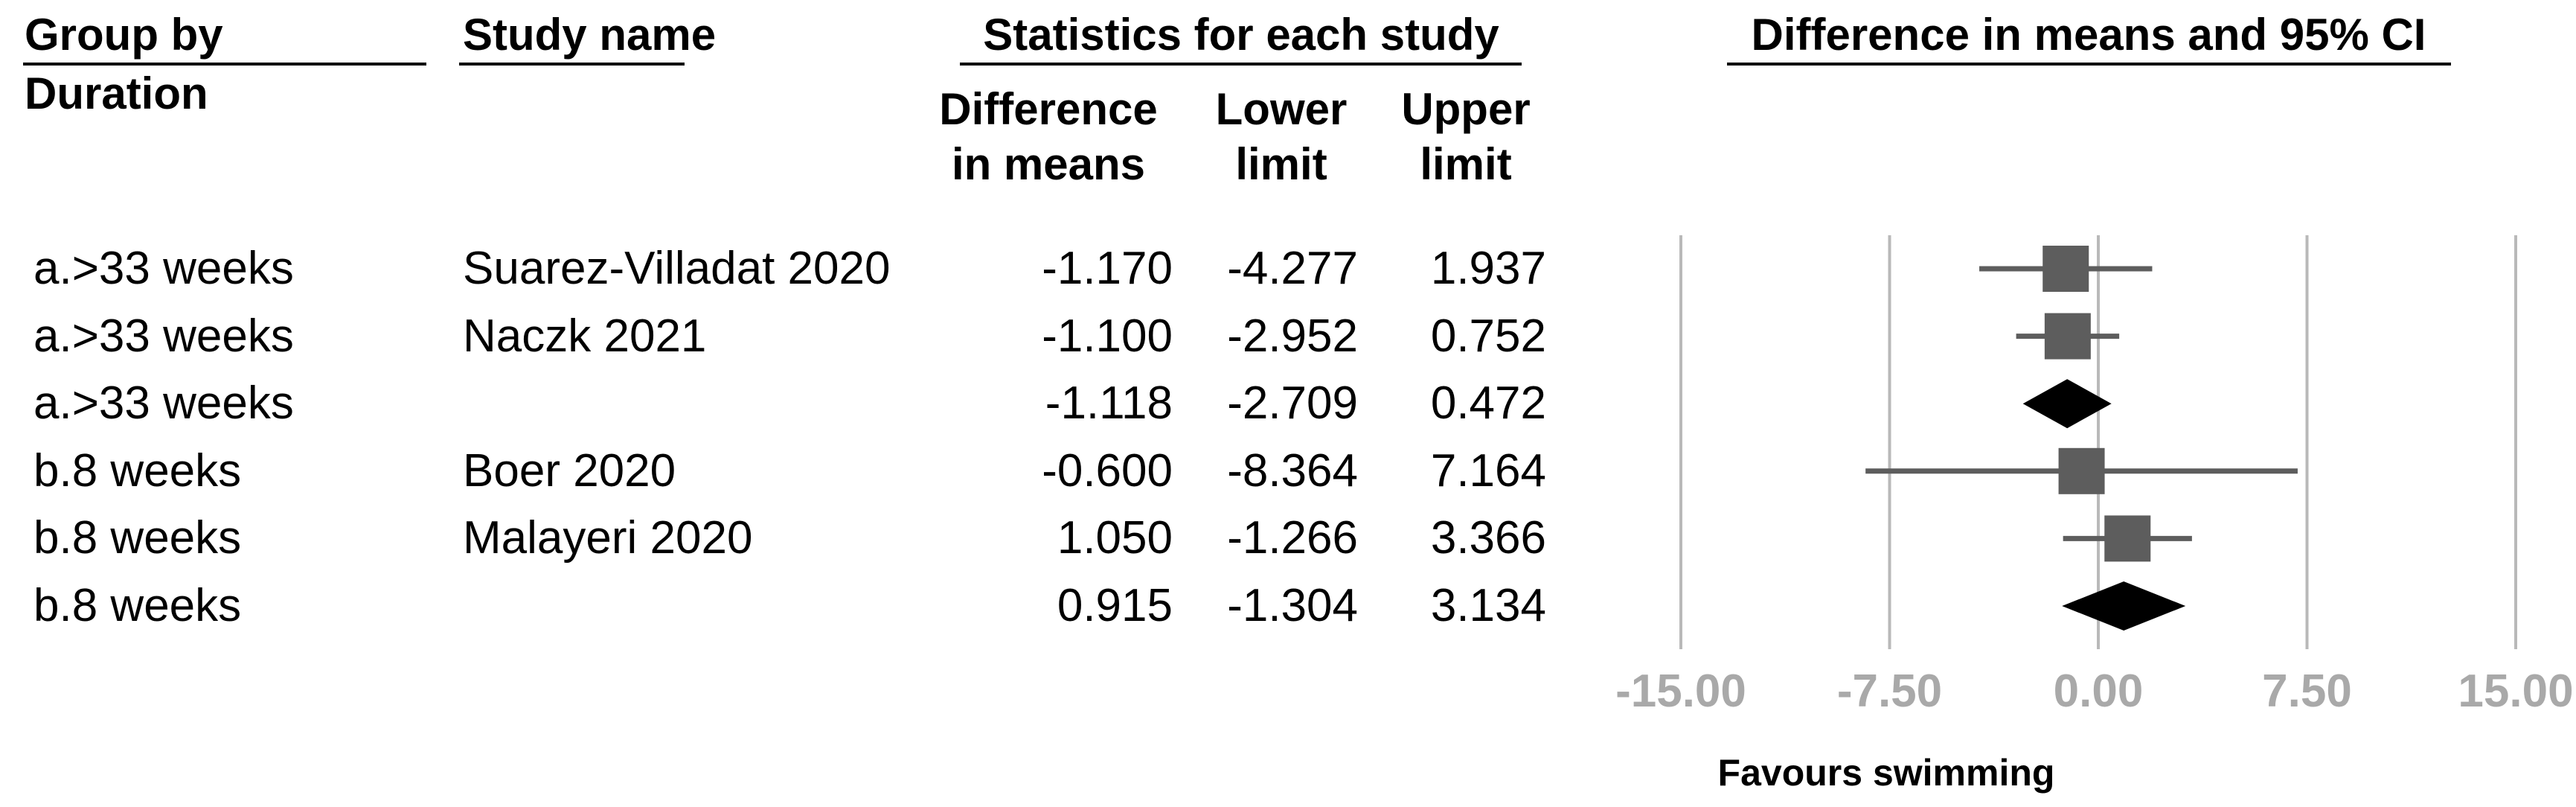  I want to click on statistics-underline, so click(1241, 64).